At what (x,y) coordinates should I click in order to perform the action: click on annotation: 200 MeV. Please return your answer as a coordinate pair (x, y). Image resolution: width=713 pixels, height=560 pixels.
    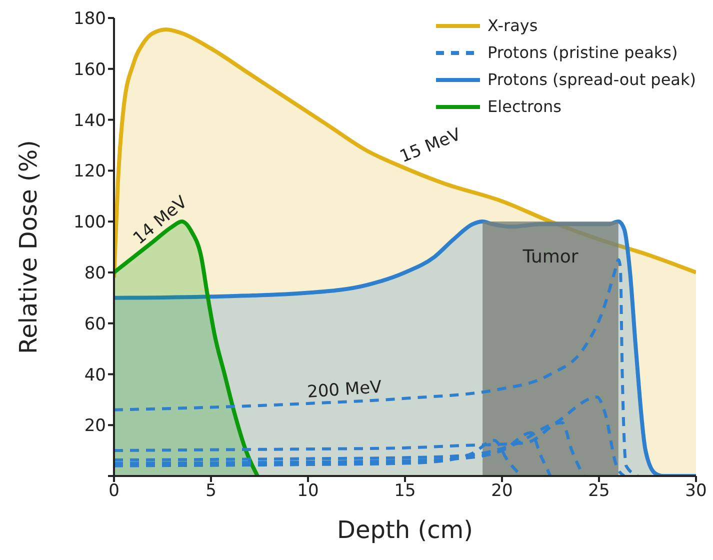
    Looking at the image, I should click on (344, 389).